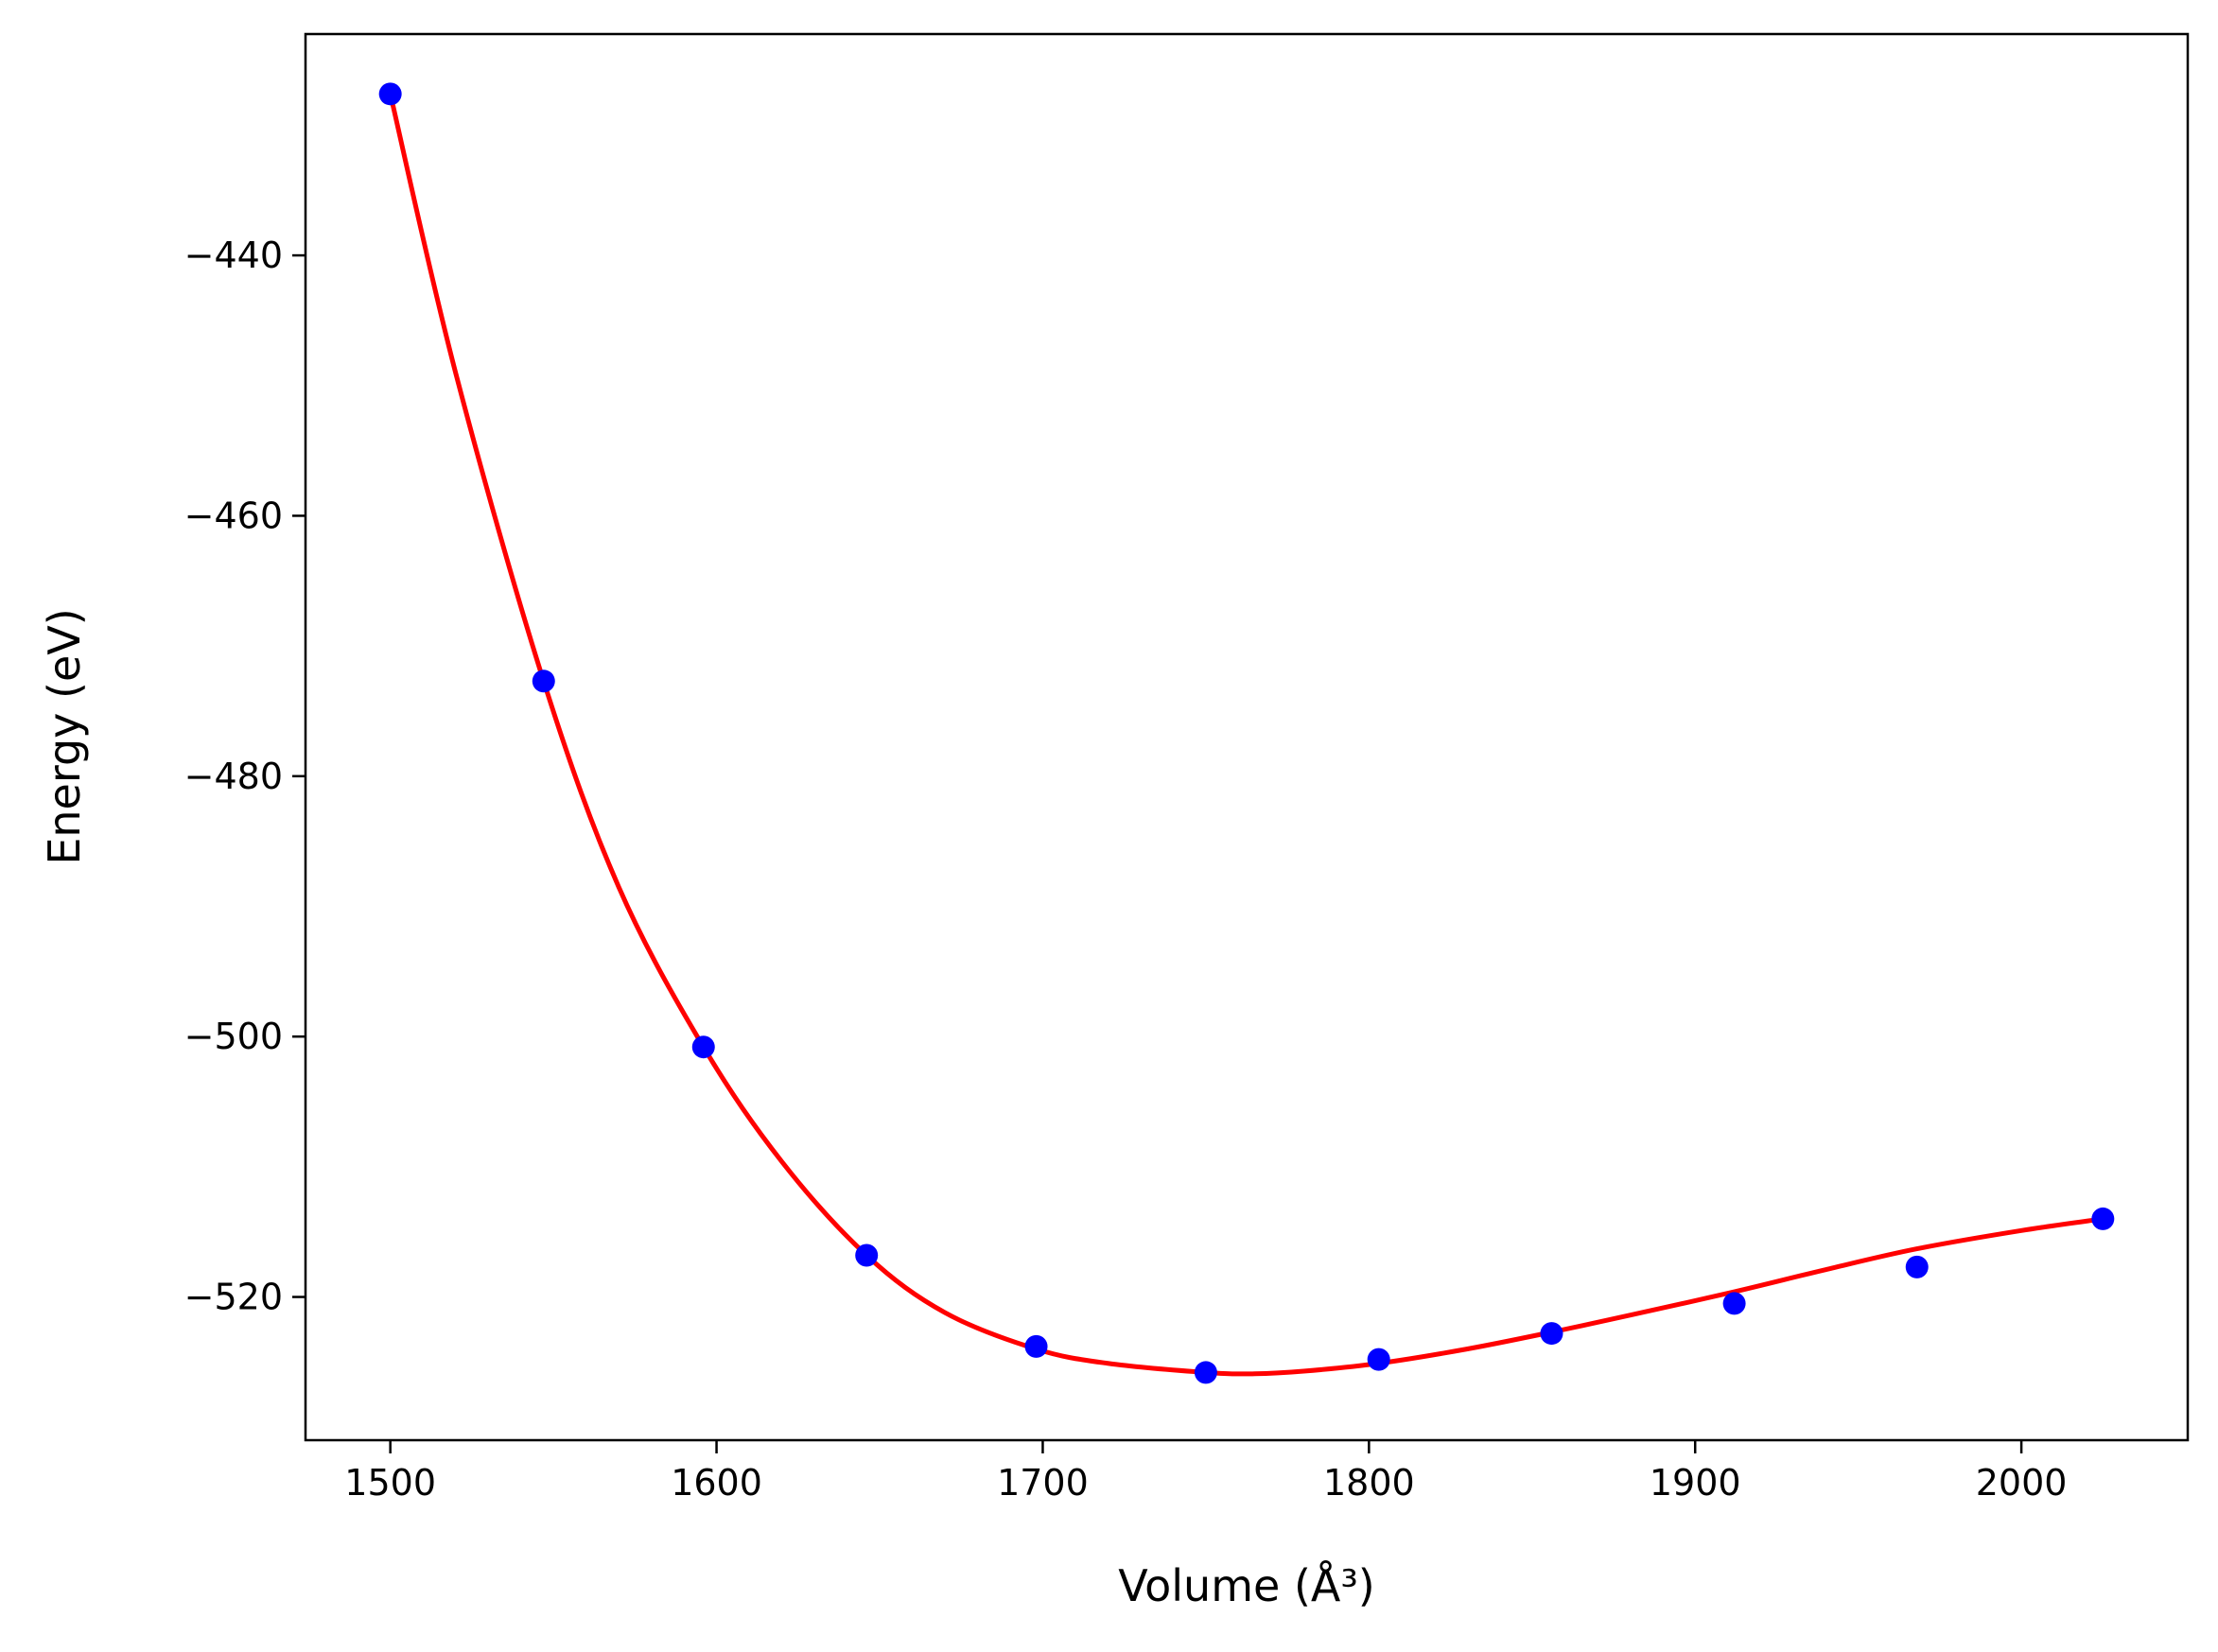 The image size is (2218, 1652). Describe the element at coordinates (64, 736) in the screenshot. I see `y-axis-label: Energy (eV)` at that location.